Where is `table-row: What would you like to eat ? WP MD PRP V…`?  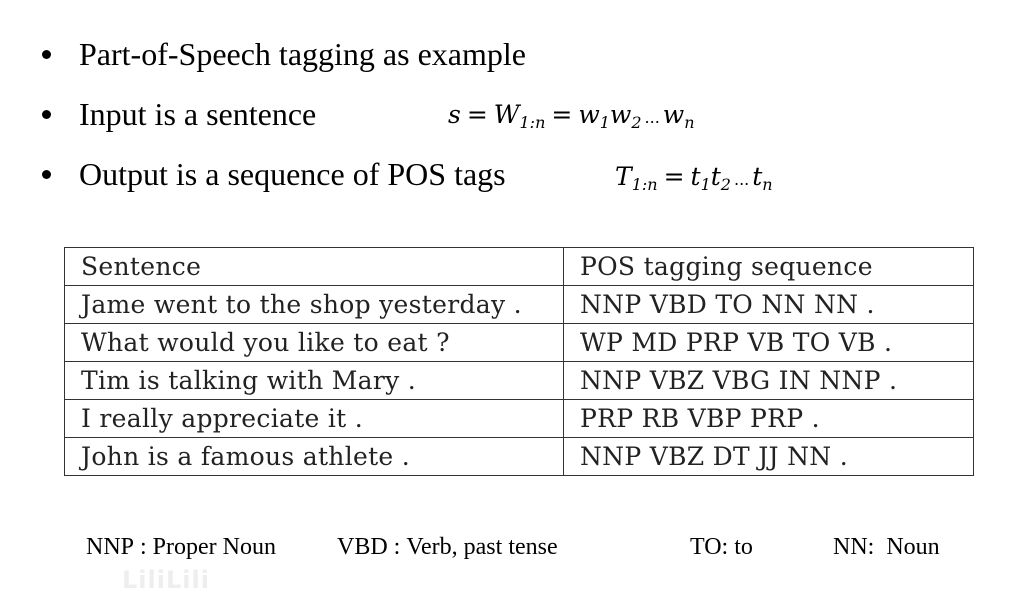
table-row: What would you like to eat ? WP MD PRP V… is located at coordinates (519, 342).